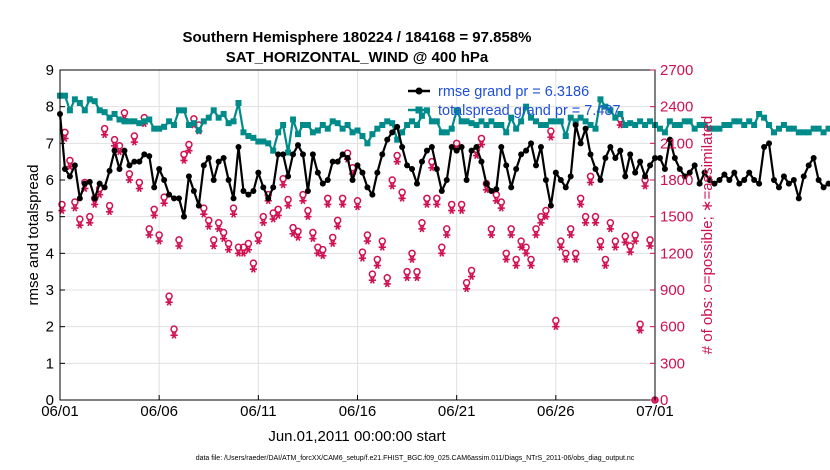  Describe the element at coordinates (357, 57) in the screenshot. I see `chart-subtitle: SAT_HORIZONTAL_WIND @ 400 hPa` at that location.